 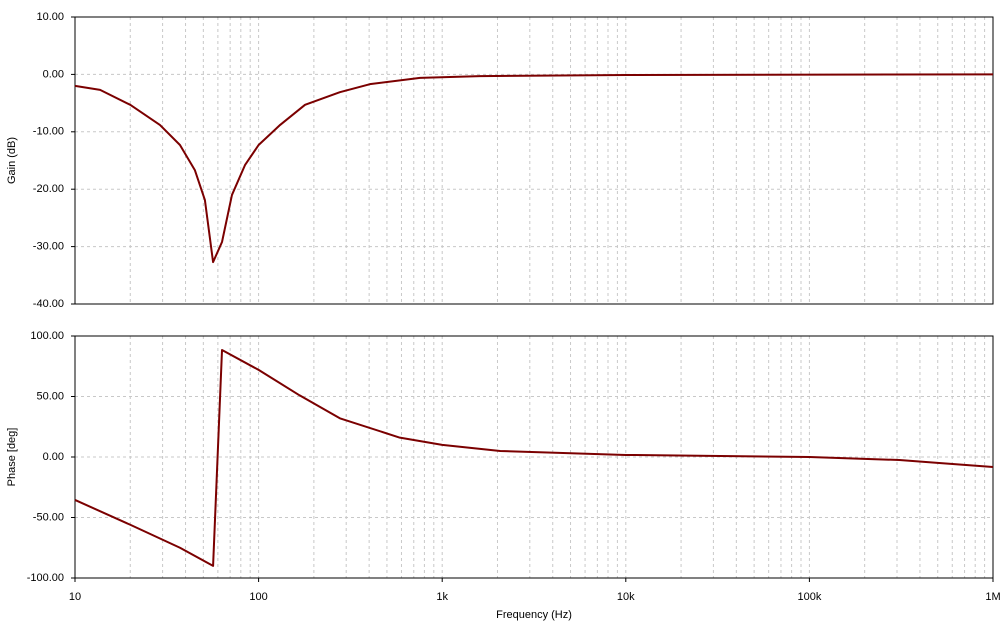 I want to click on y-axis-label: Gain (dB), so click(x=12, y=160).